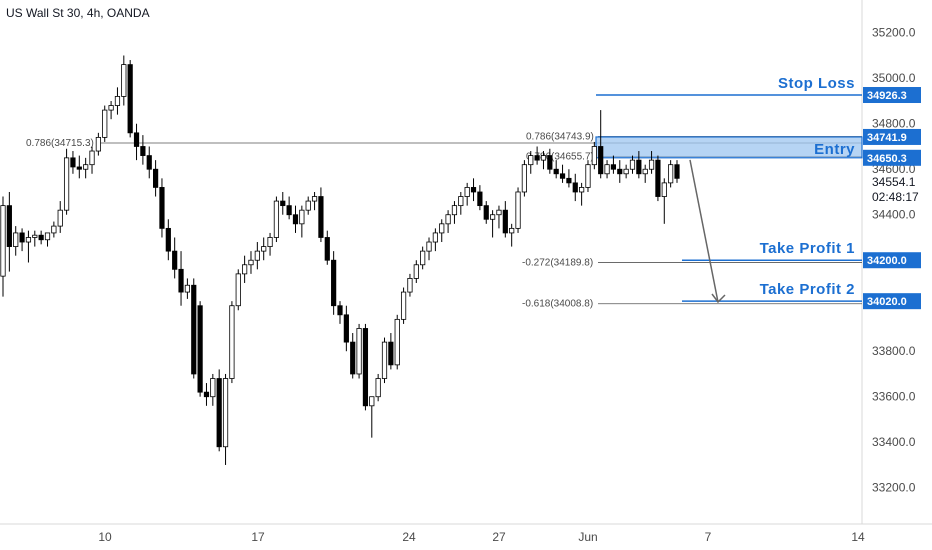 The height and width of the screenshot is (550, 932). I want to click on y-tick-label: 33800.0, so click(894, 351).